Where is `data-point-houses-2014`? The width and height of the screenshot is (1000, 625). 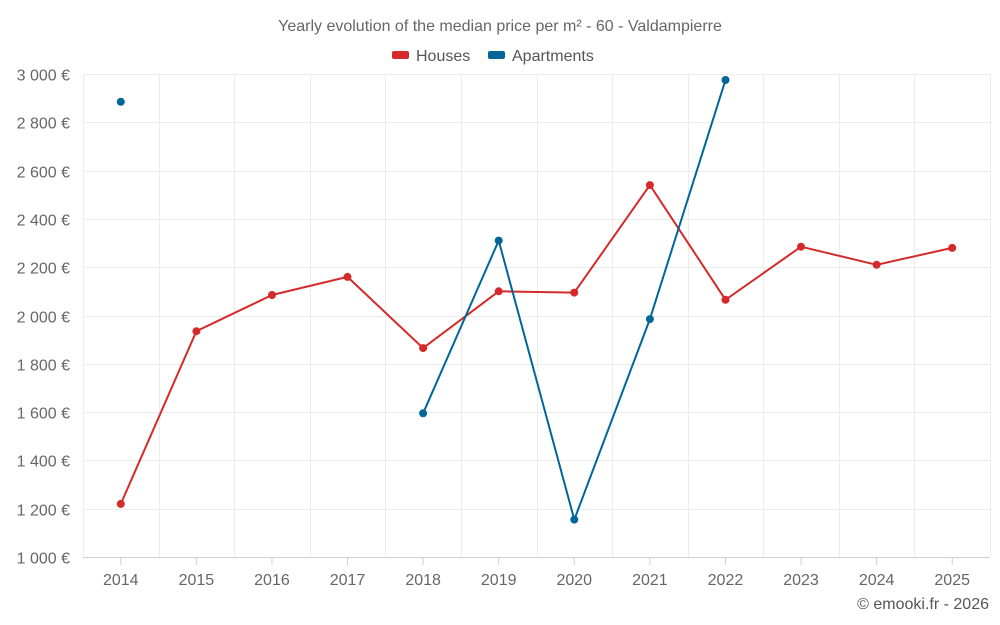 data-point-houses-2014 is located at coordinates (120, 503).